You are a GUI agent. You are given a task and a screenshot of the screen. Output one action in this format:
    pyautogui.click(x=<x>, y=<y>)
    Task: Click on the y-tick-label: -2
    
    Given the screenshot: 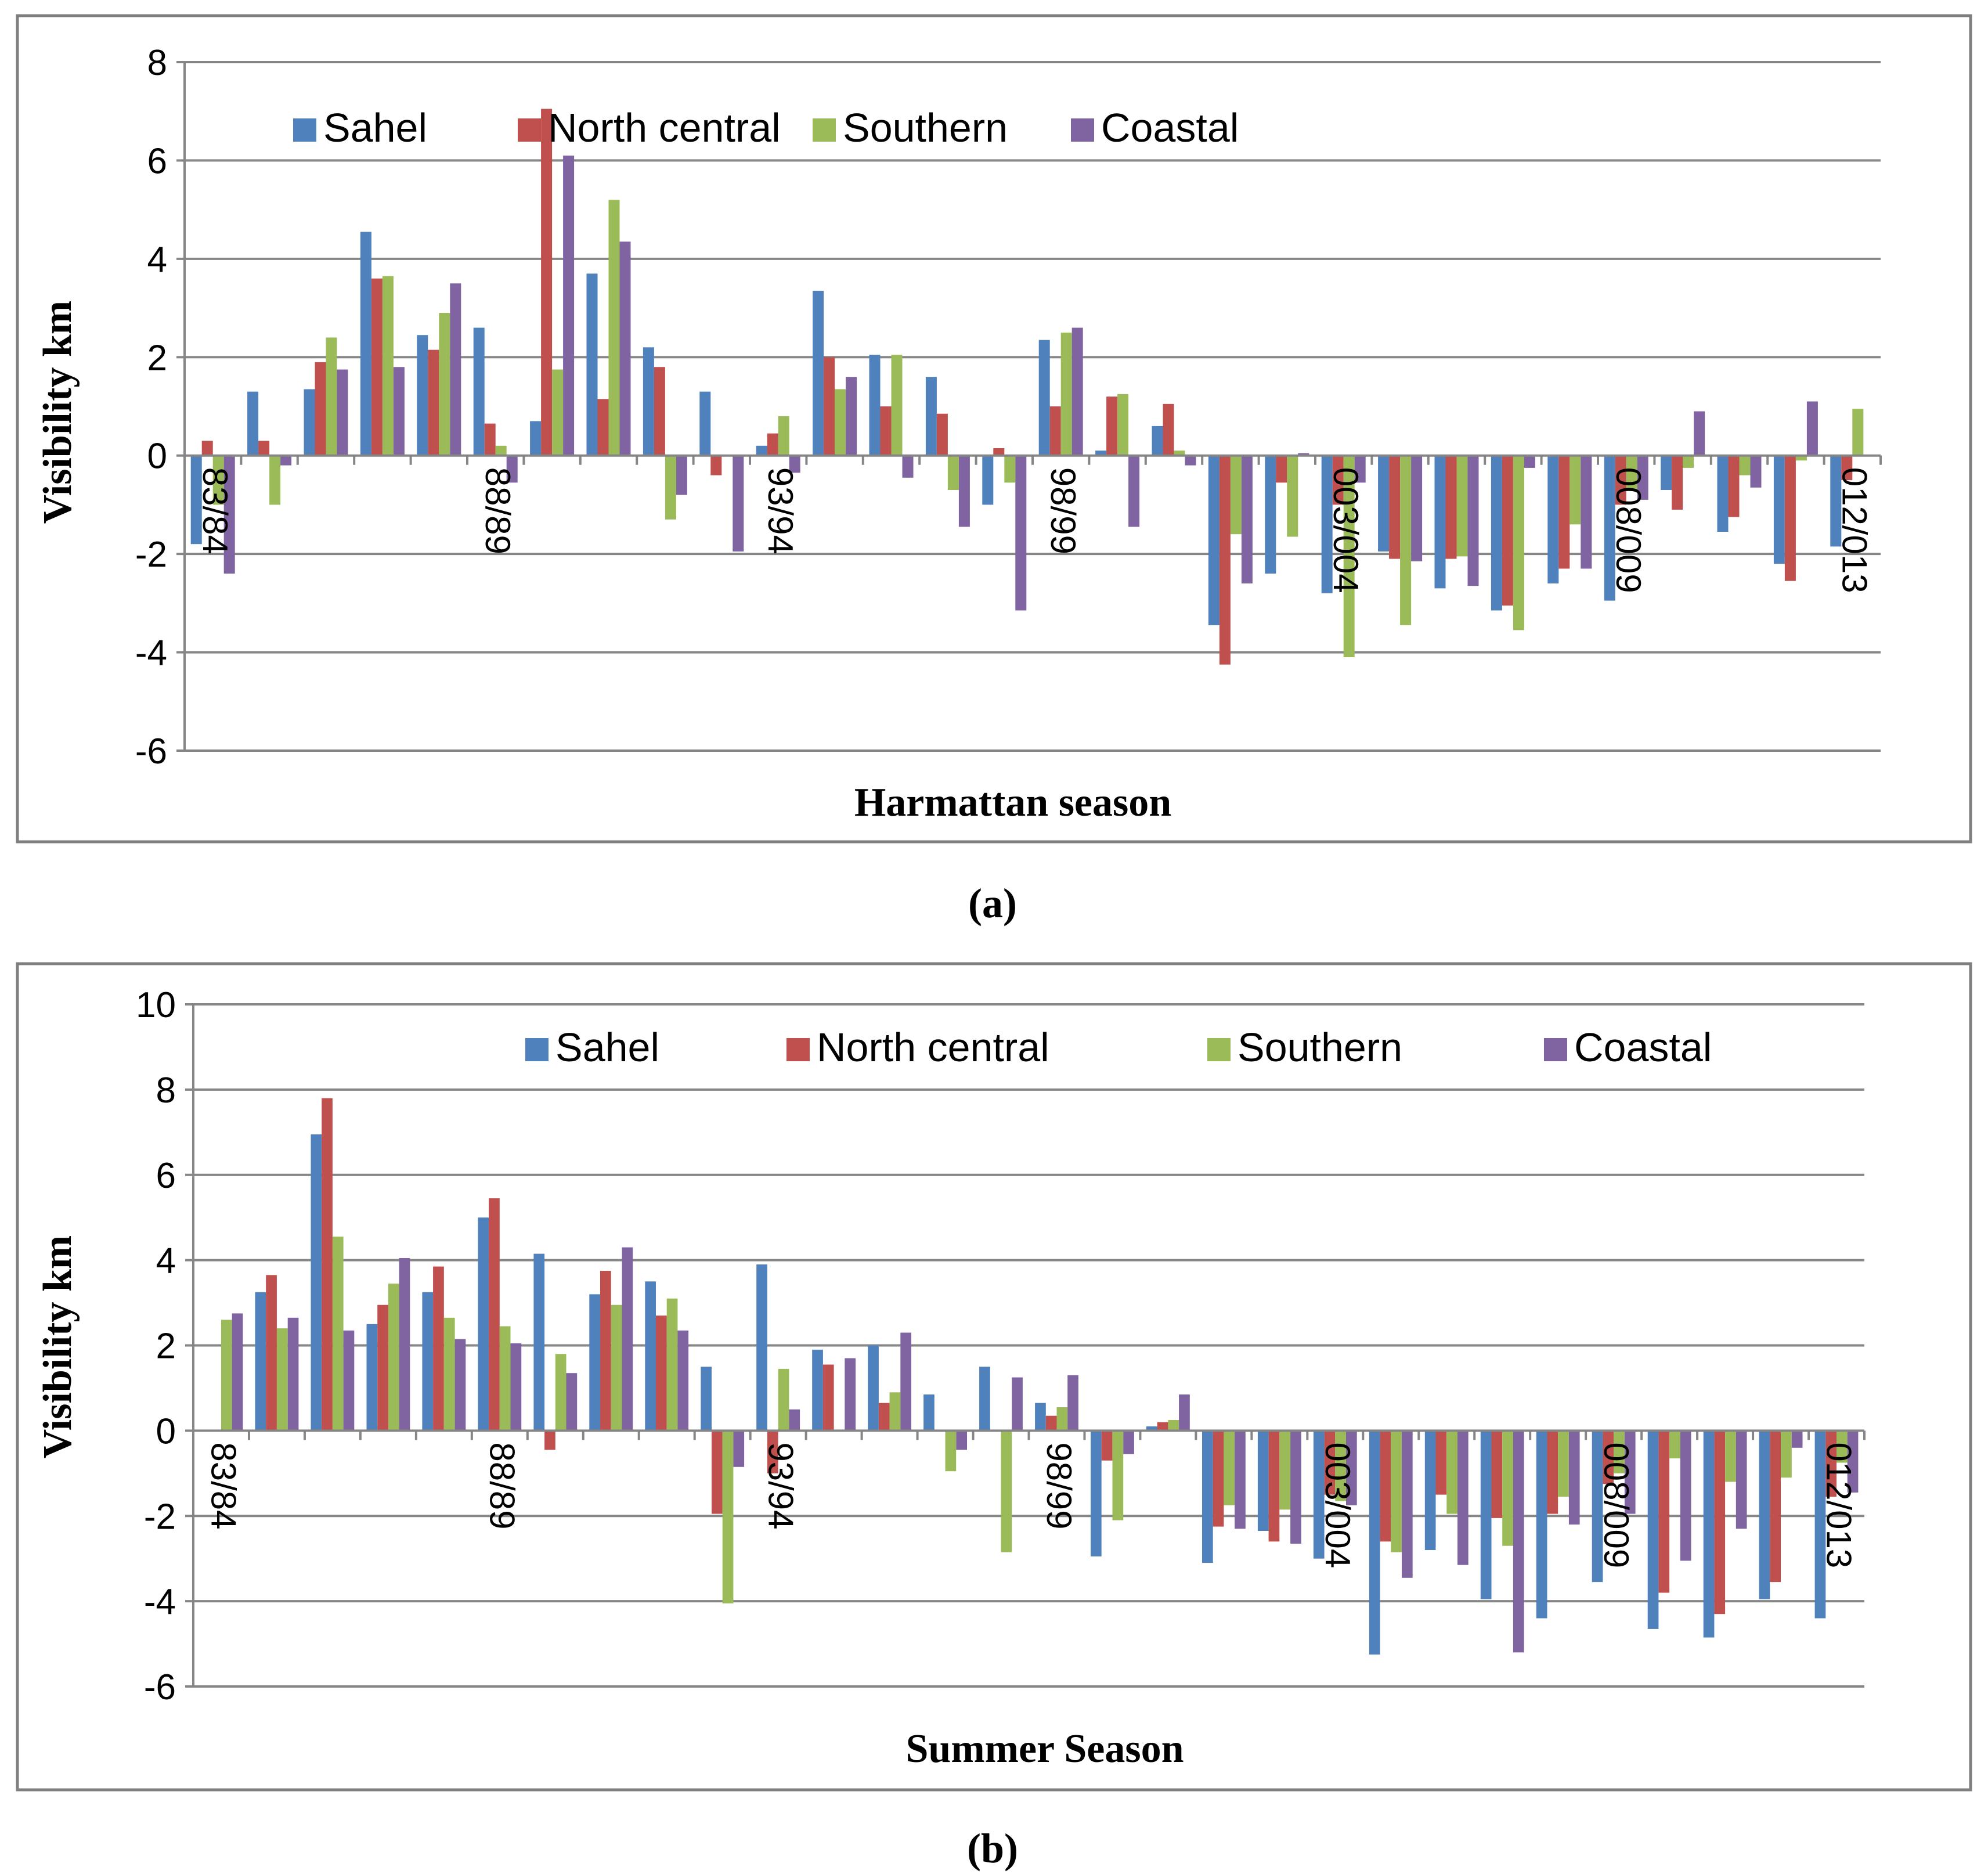 What is the action you would take?
    pyautogui.click(x=160, y=1517)
    